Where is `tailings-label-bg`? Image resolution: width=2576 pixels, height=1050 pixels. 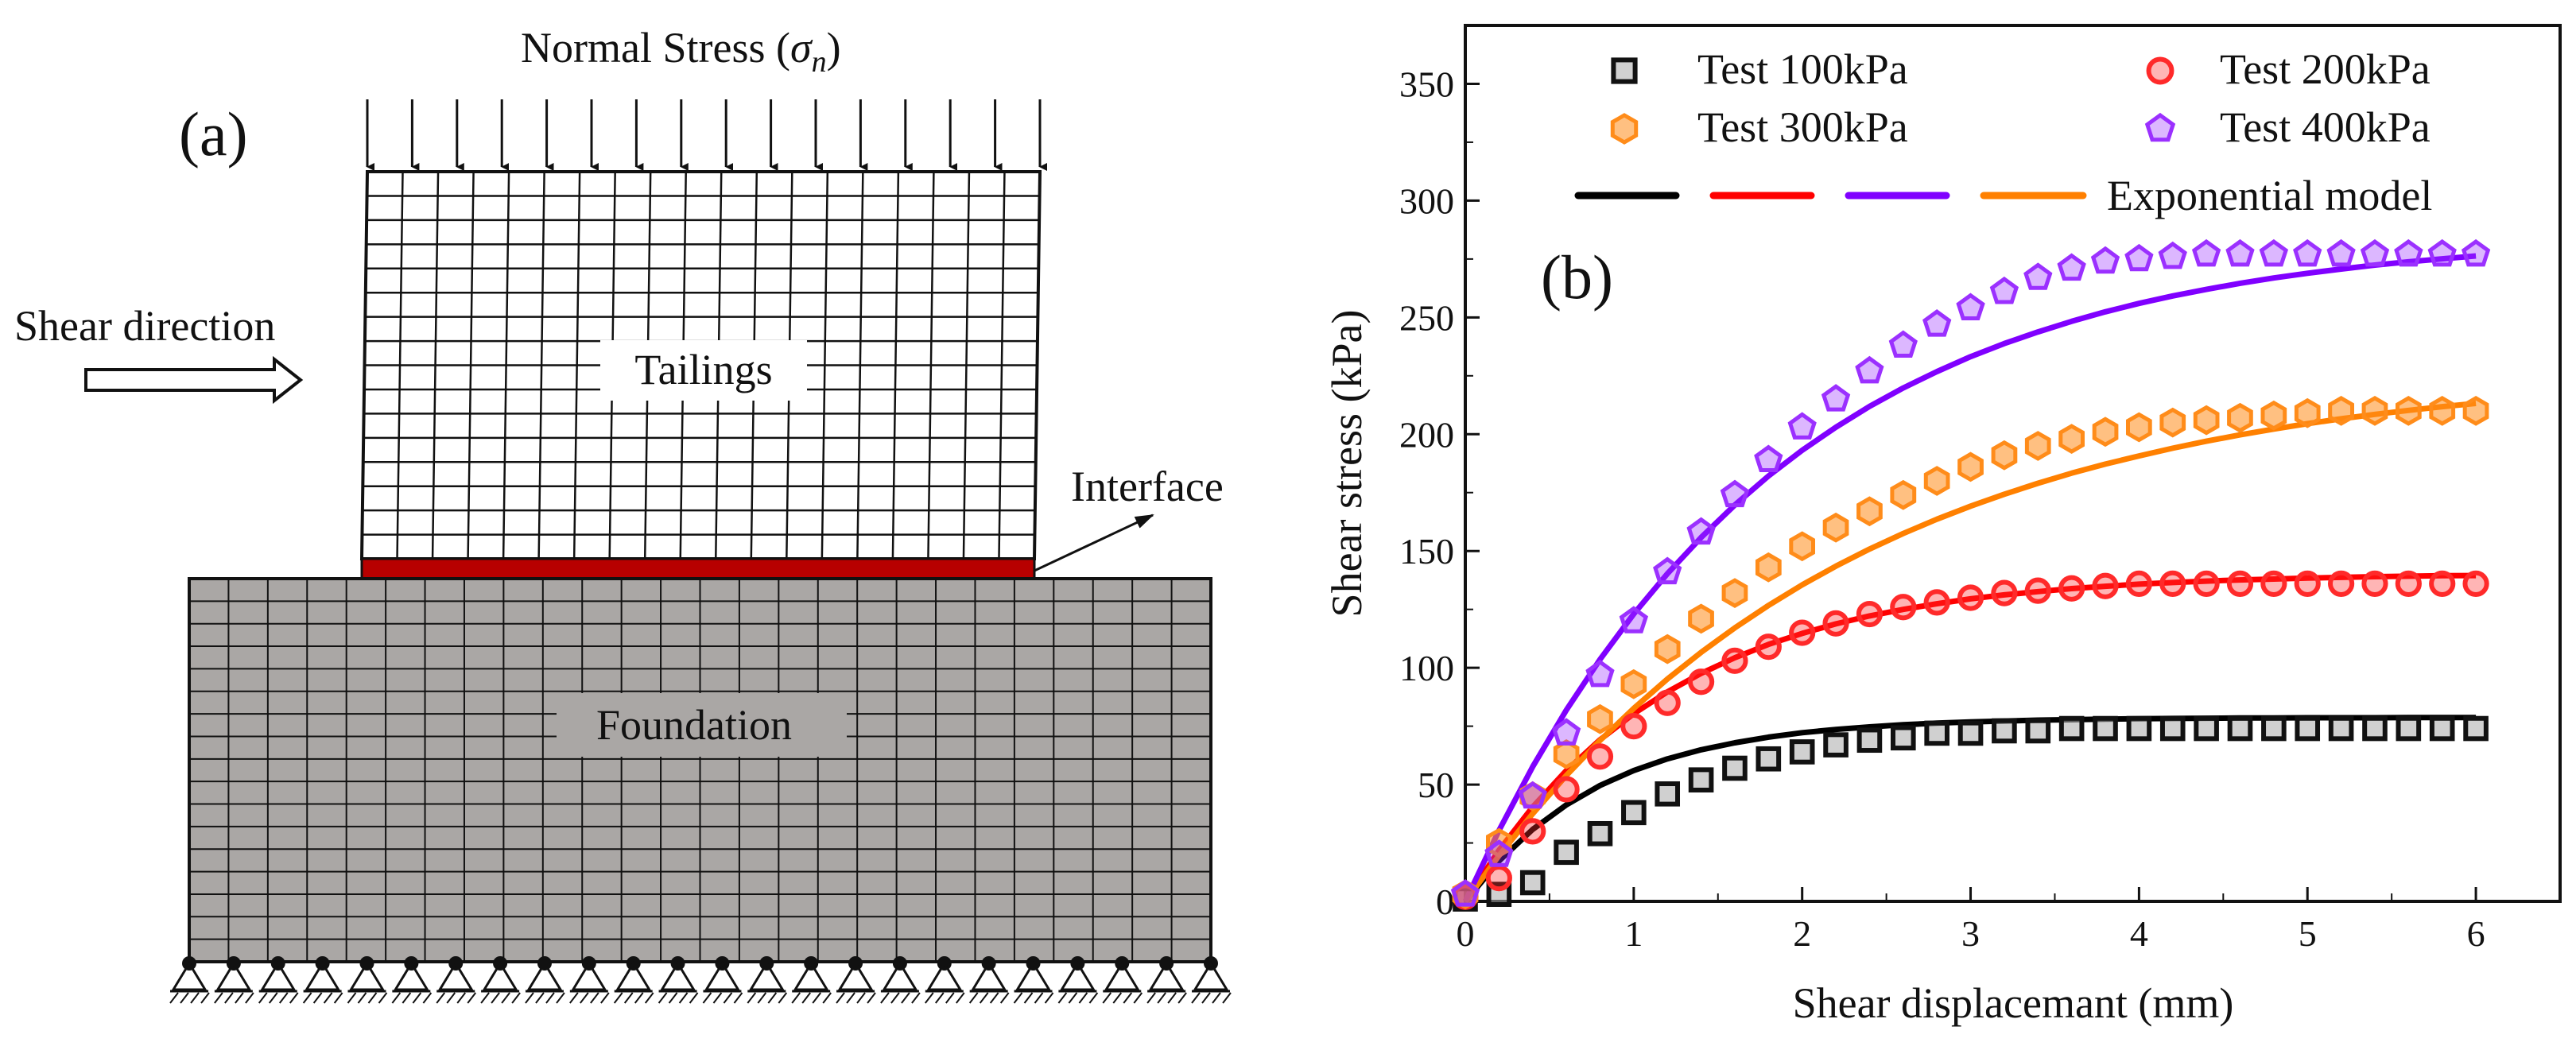 tailings-label-bg is located at coordinates (704, 371).